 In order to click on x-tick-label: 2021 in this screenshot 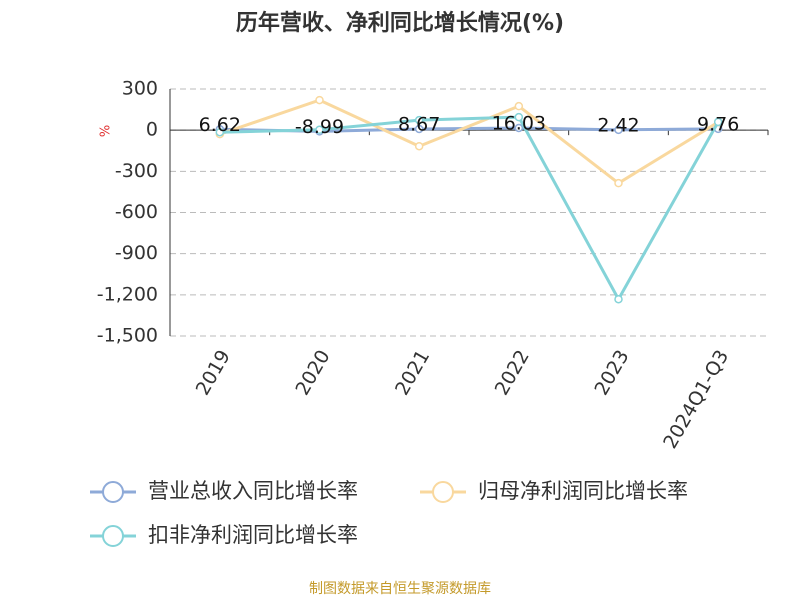, I will do `click(412, 372)`.